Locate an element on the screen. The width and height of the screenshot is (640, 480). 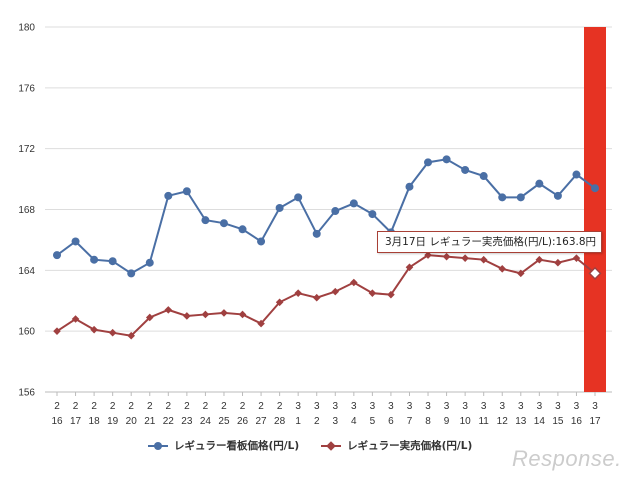
x-tick-label-day: 10 is located at coordinates (466, 421).